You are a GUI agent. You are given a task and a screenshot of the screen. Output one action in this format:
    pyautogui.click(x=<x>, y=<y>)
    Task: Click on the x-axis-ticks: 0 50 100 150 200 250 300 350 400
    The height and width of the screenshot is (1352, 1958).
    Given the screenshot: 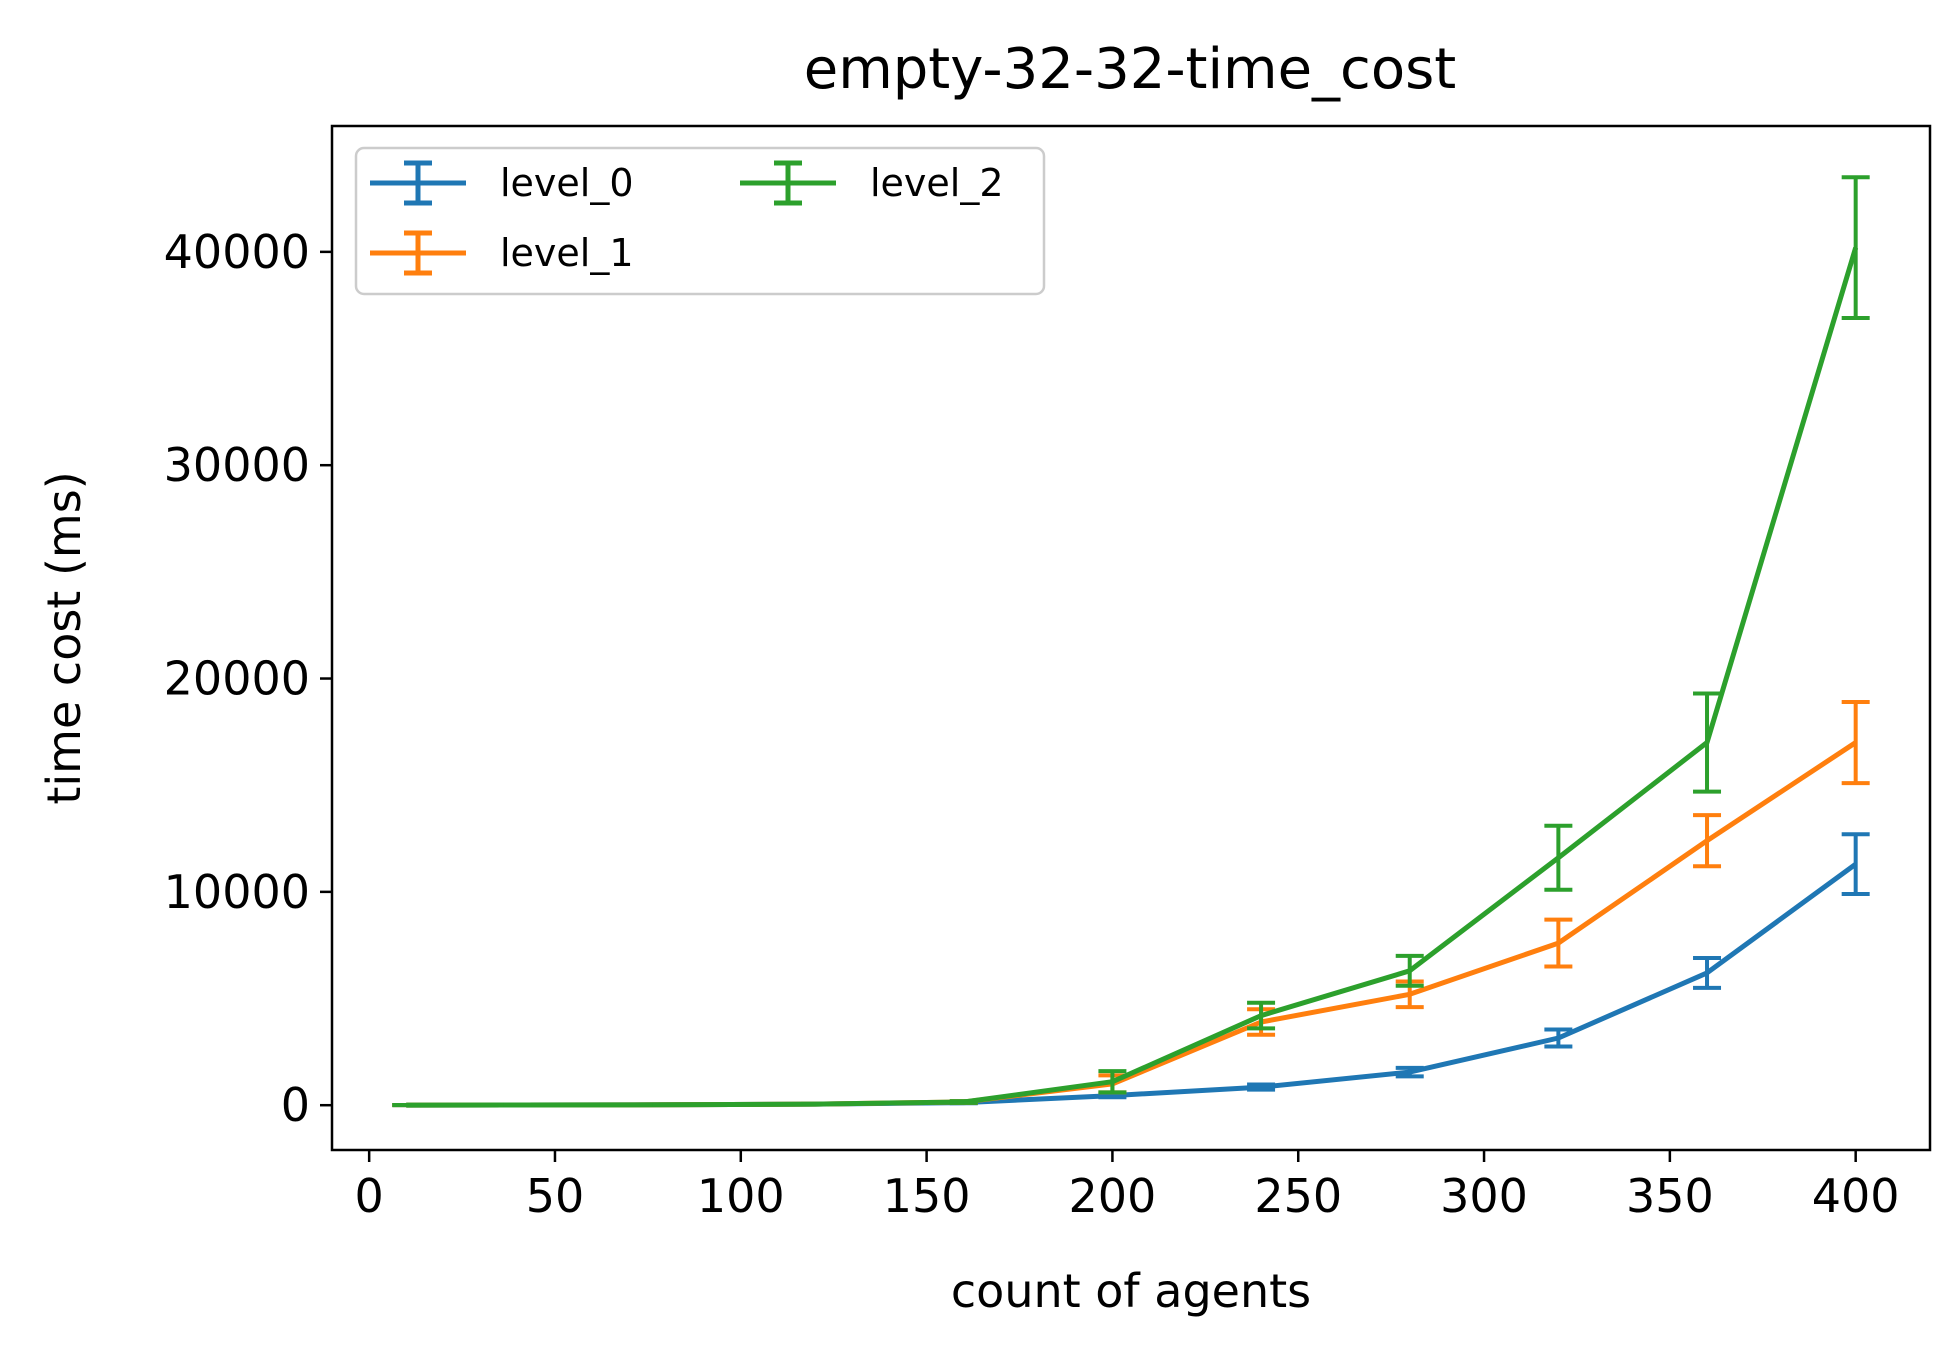 What is the action you would take?
    pyautogui.click(x=1127, y=1186)
    